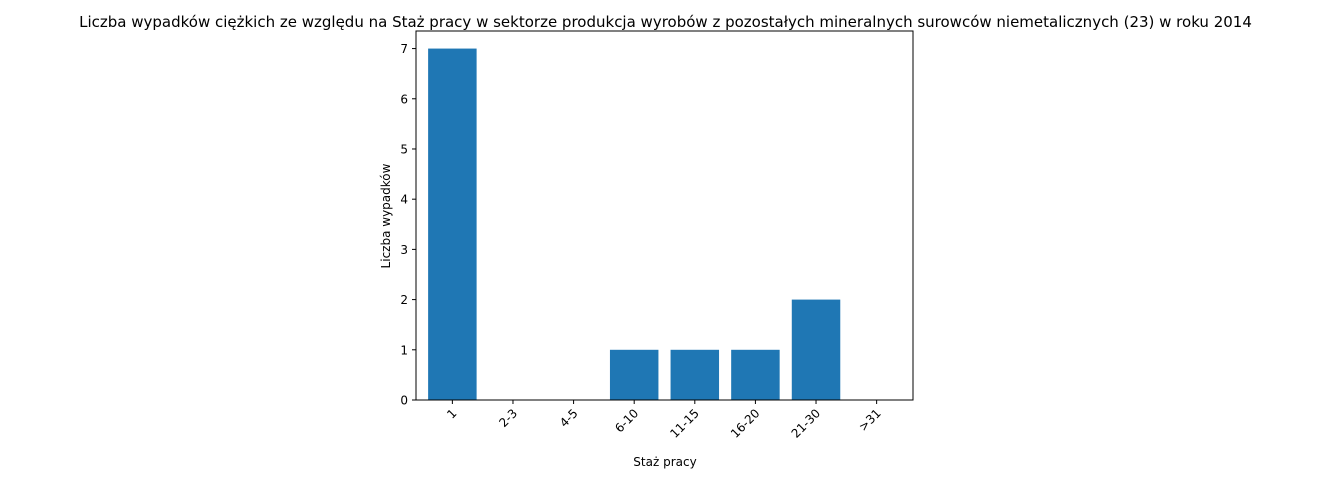 This screenshot has height=483, width=1331. Describe the element at coordinates (806, 423) in the screenshot. I see `x-tick-label: 21-30` at that location.